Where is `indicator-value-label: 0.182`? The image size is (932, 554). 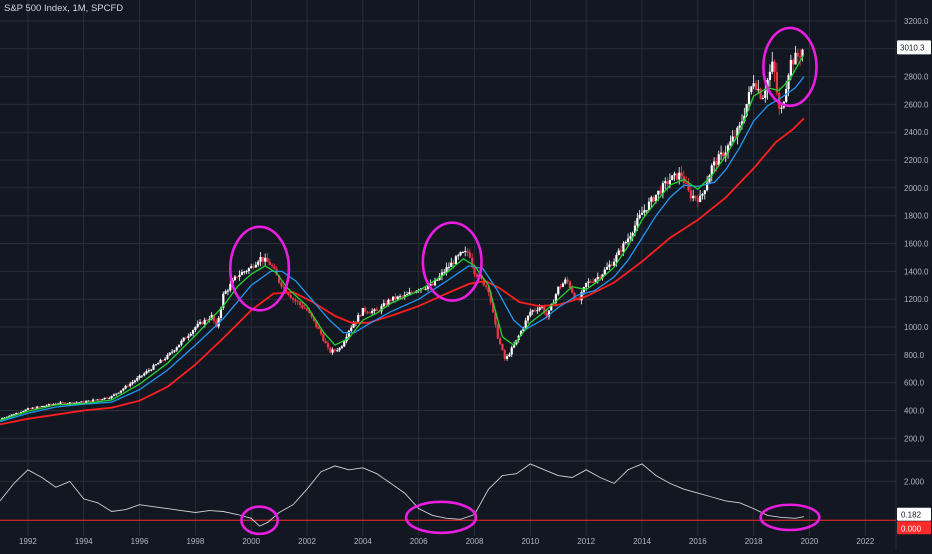 indicator-value-label: 0.182 is located at coordinates (911, 515).